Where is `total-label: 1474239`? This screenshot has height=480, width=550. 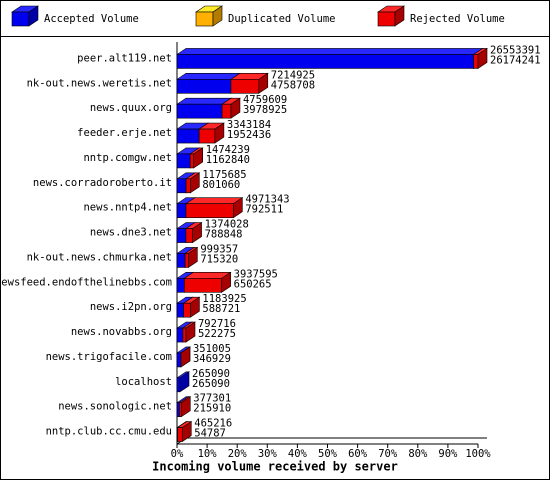
total-label: 1474239 is located at coordinates (228, 150).